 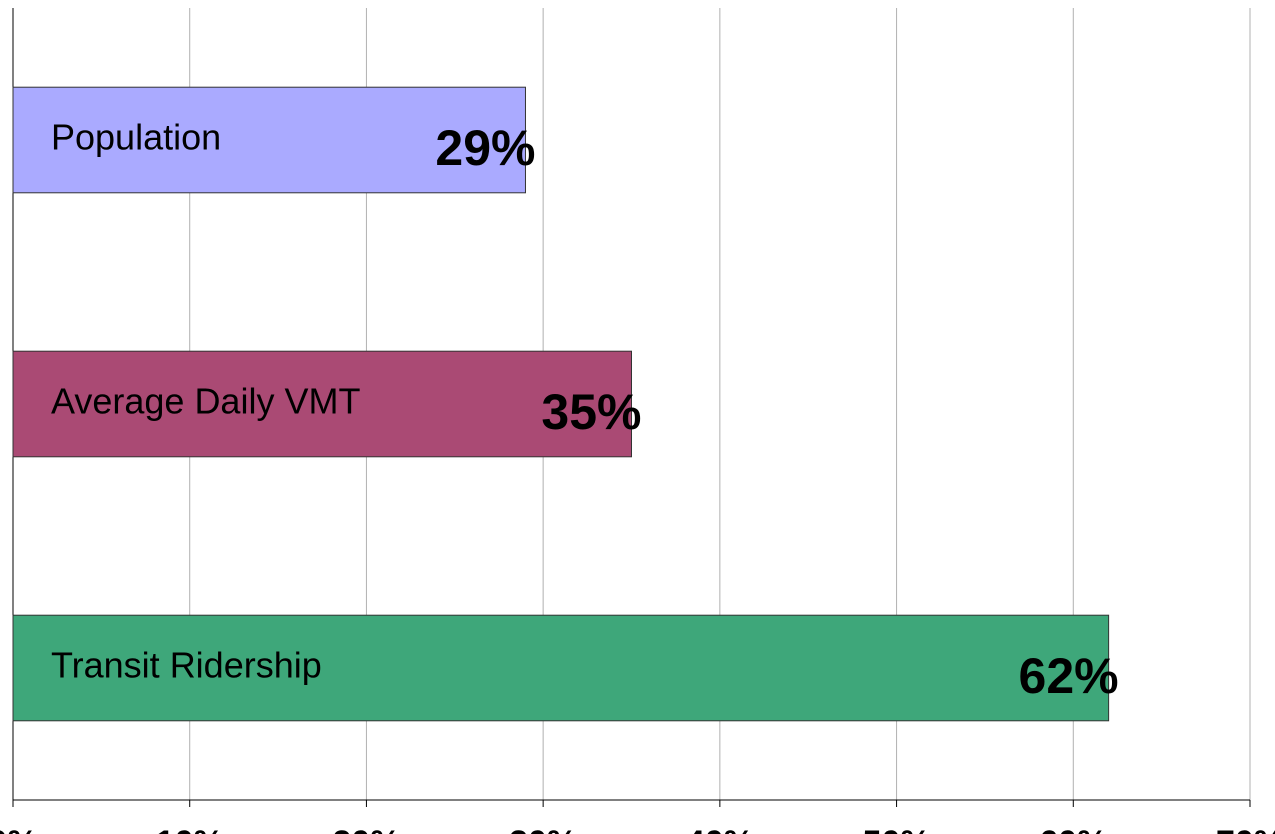 What do you see at coordinates (1069, 676) in the screenshot?
I see `value-label: 62%` at bounding box center [1069, 676].